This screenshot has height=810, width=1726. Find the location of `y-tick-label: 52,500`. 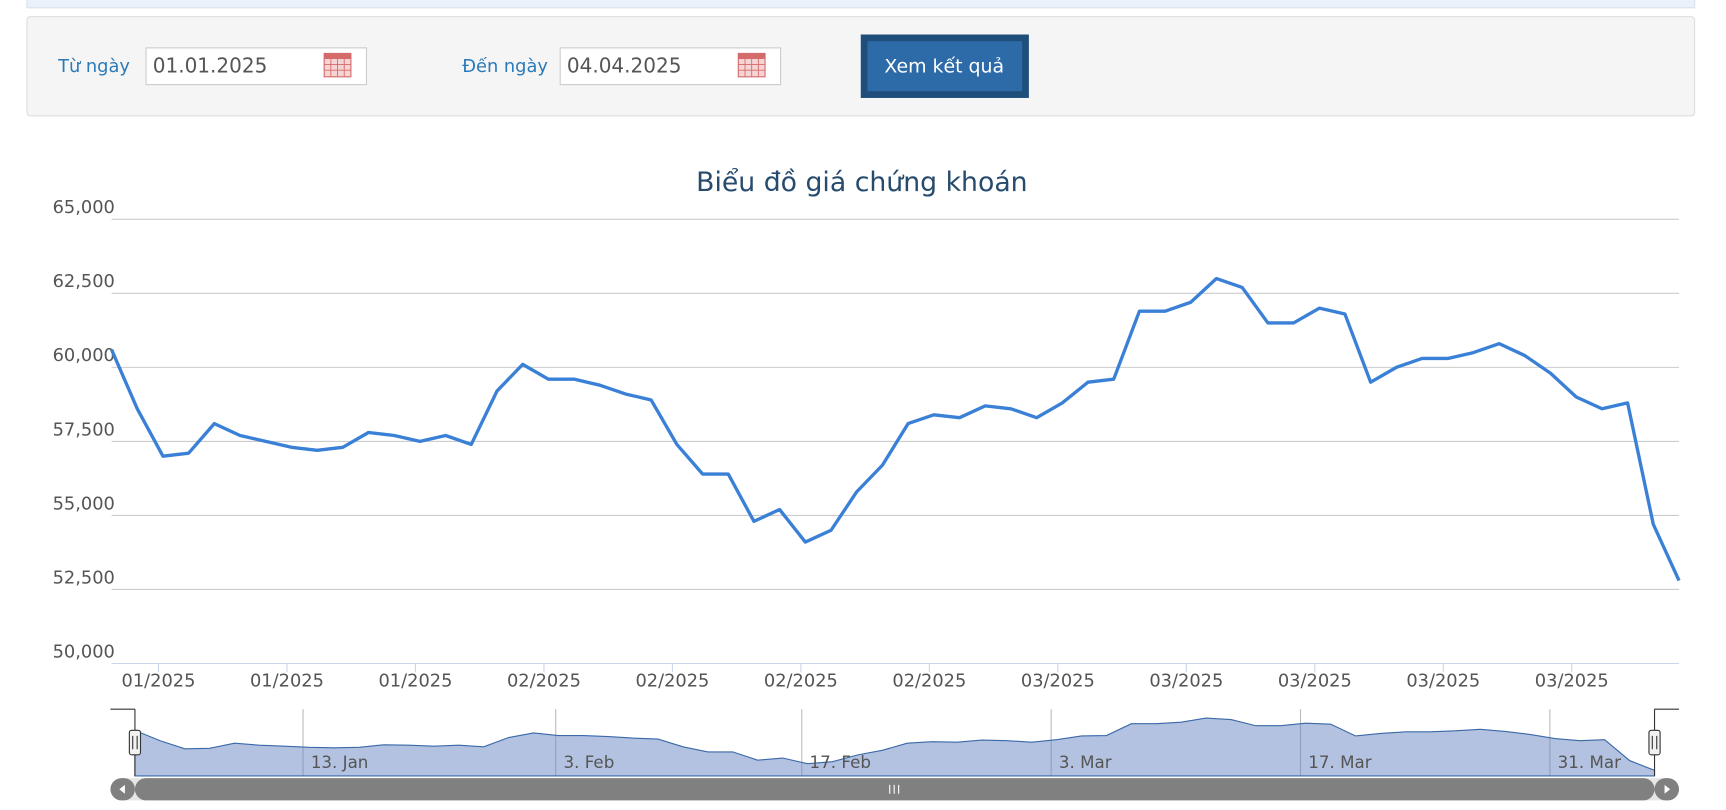

y-tick-label: 52,500 is located at coordinates (84, 577).